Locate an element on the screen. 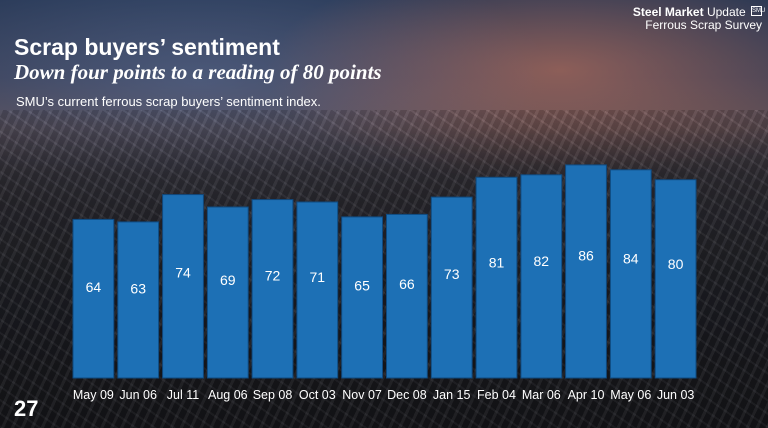  bar-value-label-13: 80 is located at coordinates (676, 264).